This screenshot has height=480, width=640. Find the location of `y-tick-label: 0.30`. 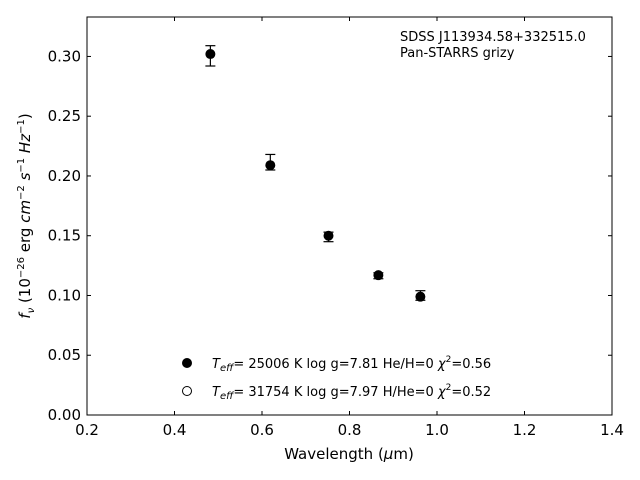

y-tick-label: 0.30 is located at coordinates (64, 56).